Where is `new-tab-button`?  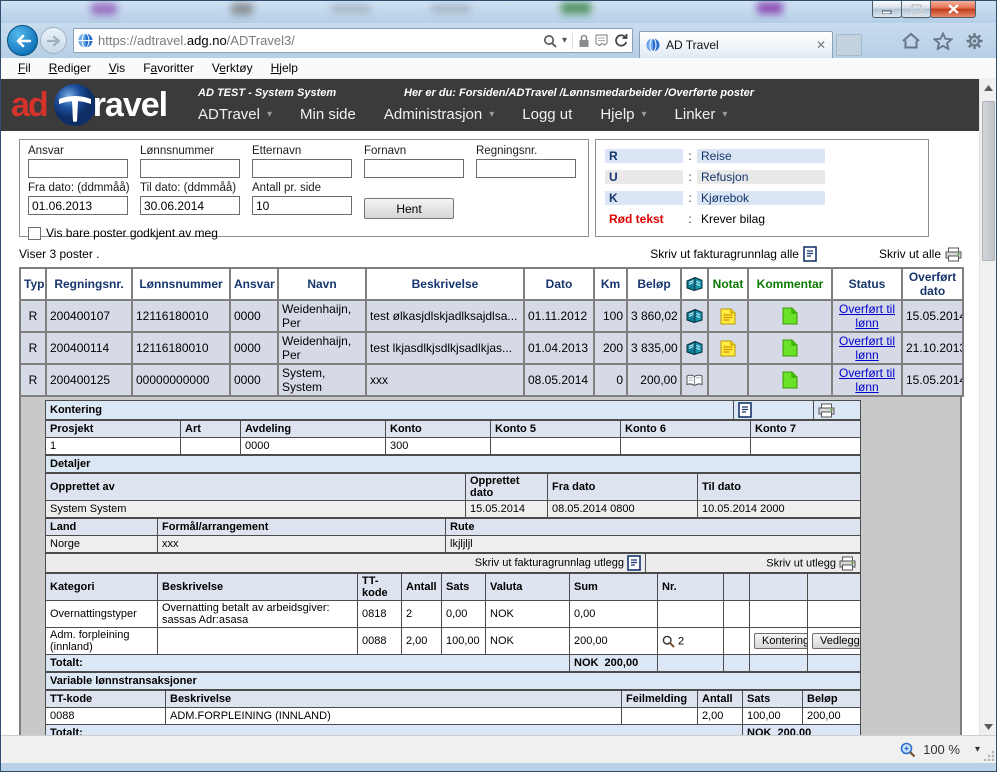
new-tab-button is located at coordinates (849, 45).